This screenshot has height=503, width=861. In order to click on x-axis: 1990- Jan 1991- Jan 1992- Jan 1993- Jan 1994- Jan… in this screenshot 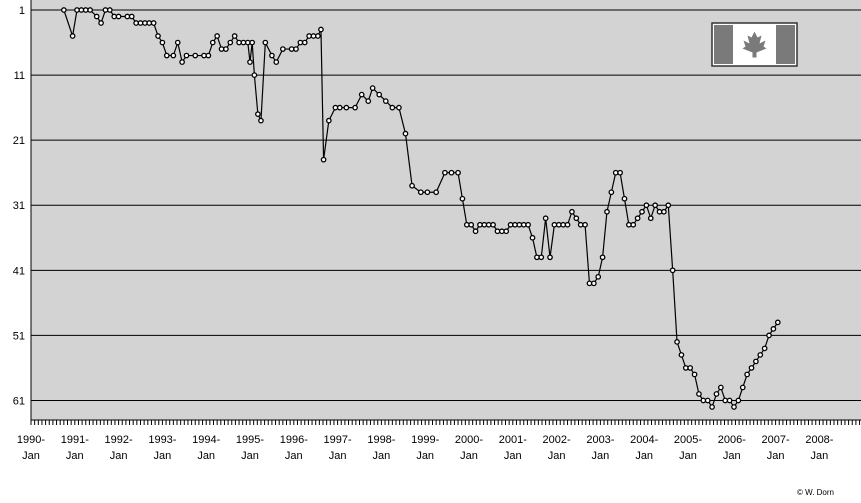, I will do `click(439, 440)`.